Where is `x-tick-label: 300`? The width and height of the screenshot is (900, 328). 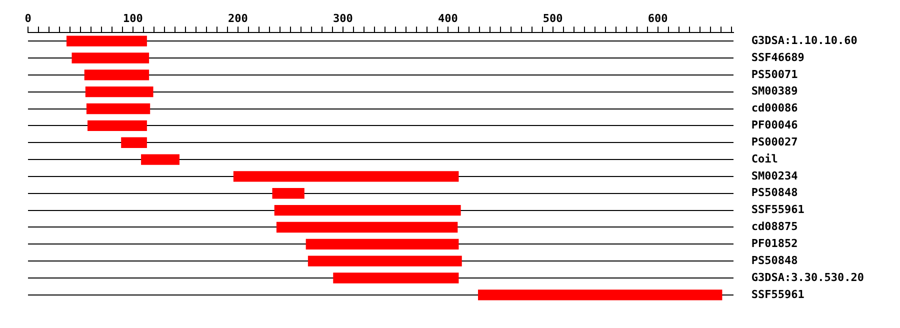
x-tick-label: 300 is located at coordinates (342, 18).